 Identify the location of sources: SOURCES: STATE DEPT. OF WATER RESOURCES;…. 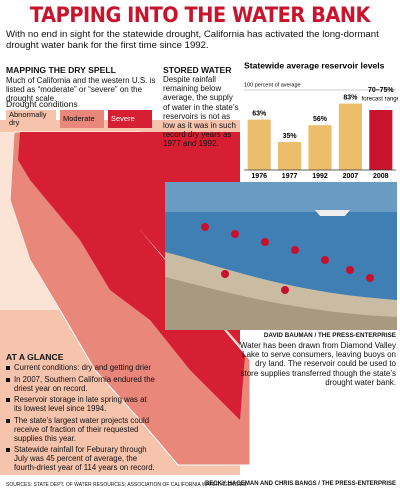
(126, 485).